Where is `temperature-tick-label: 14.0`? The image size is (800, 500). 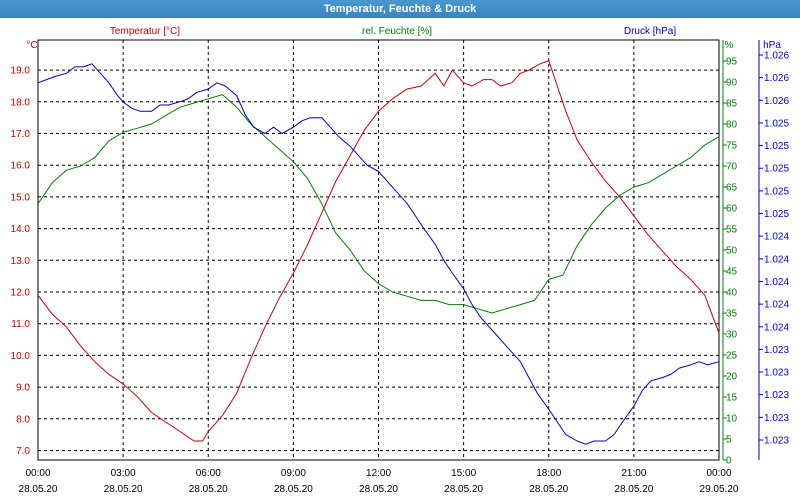 temperature-tick-label: 14.0 is located at coordinates (21, 229).